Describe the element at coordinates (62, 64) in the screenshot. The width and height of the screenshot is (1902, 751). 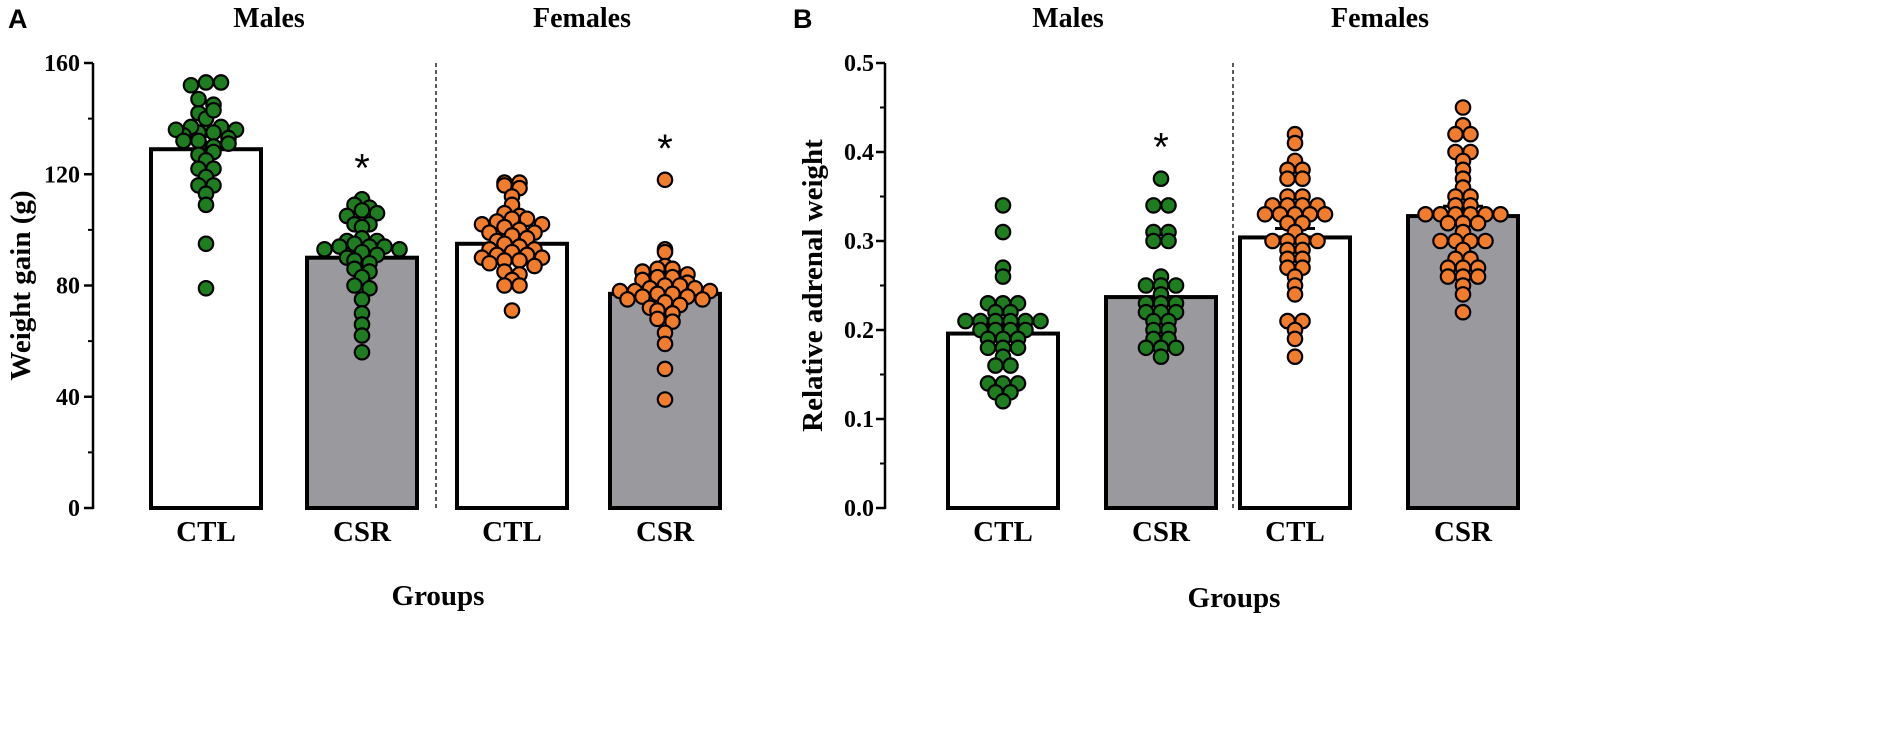
I see `y-tick-label: 160` at that location.